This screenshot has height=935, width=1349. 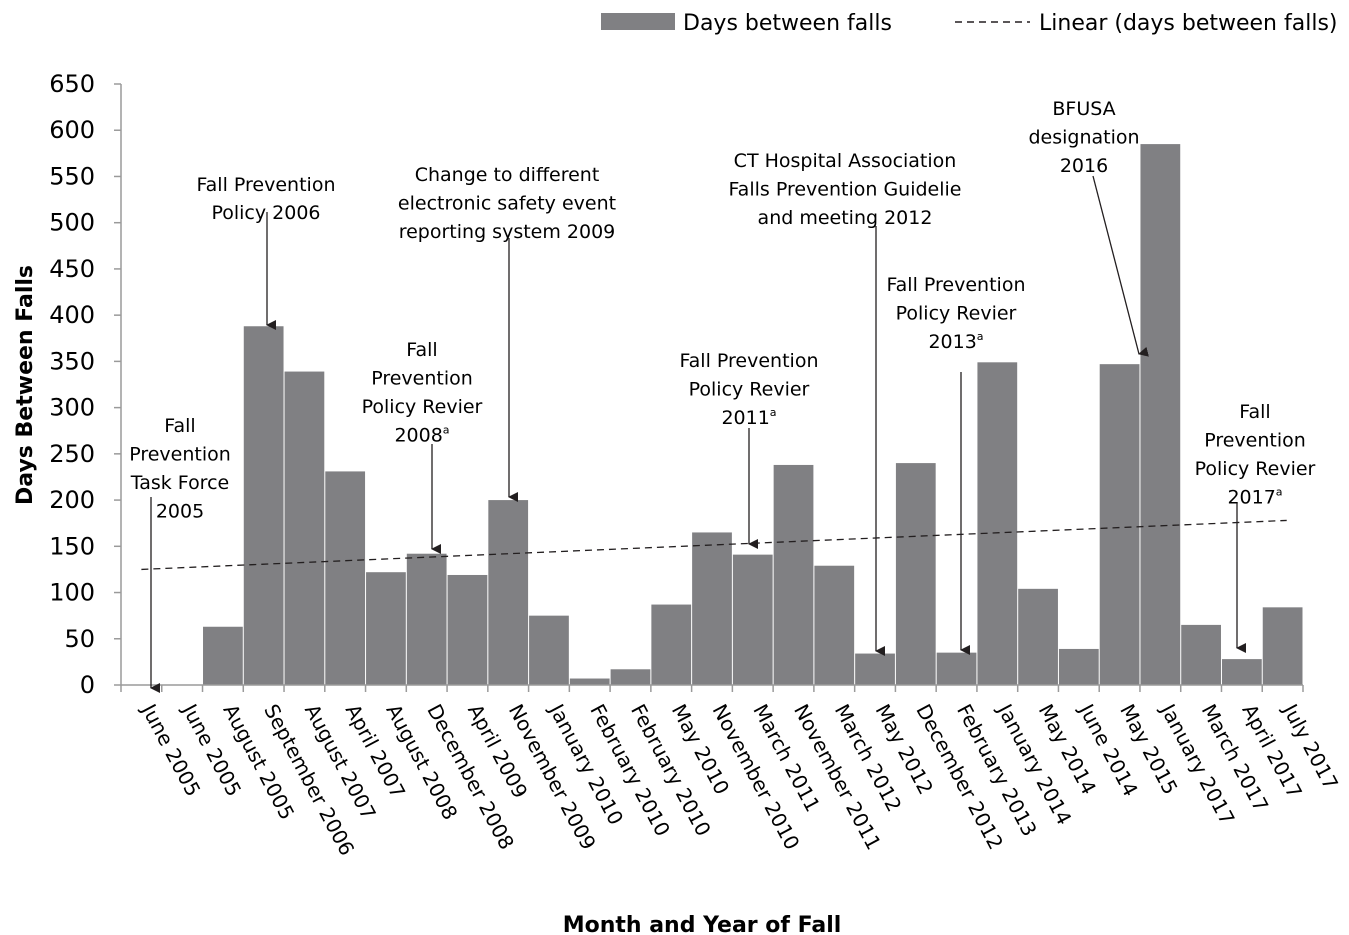 What do you see at coordinates (422, 393) in the screenshot?
I see `annotation-text: Fall Prevention Policy Revier 2008a` at bounding box center [422, 393].